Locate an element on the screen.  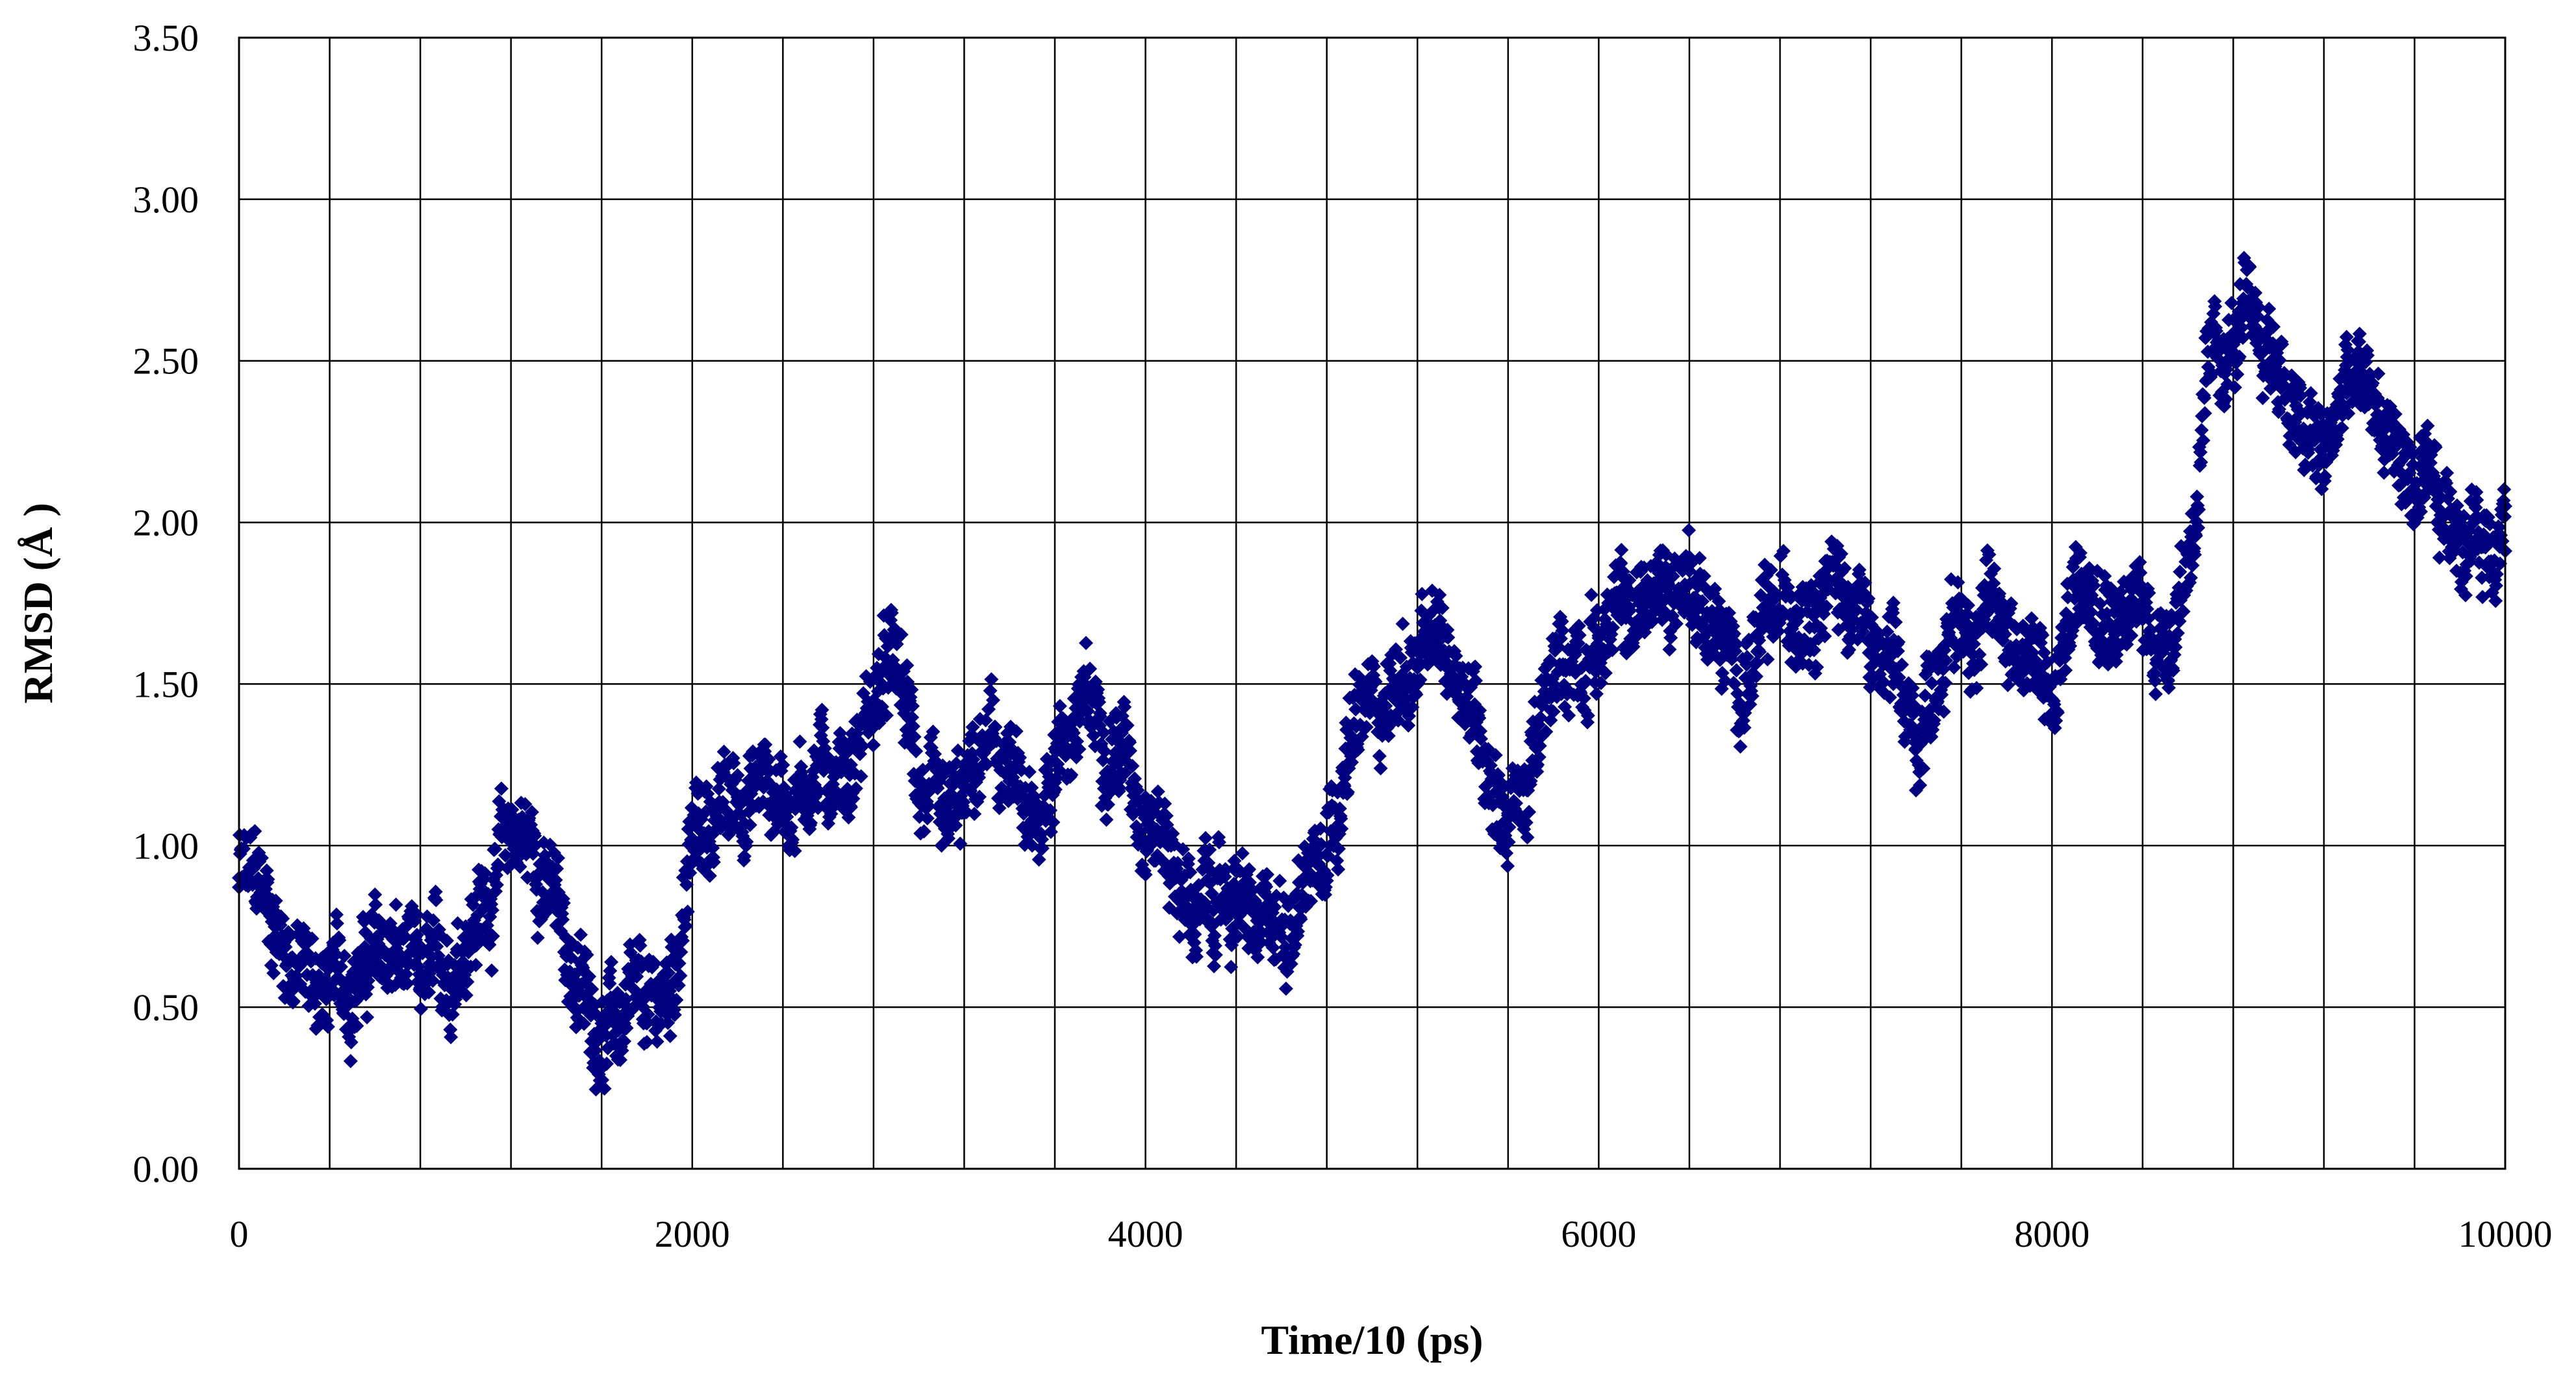
x-tick-labels: 0 2000 4000 6000 8000 10000 is located at coordinates (1391, 1234).